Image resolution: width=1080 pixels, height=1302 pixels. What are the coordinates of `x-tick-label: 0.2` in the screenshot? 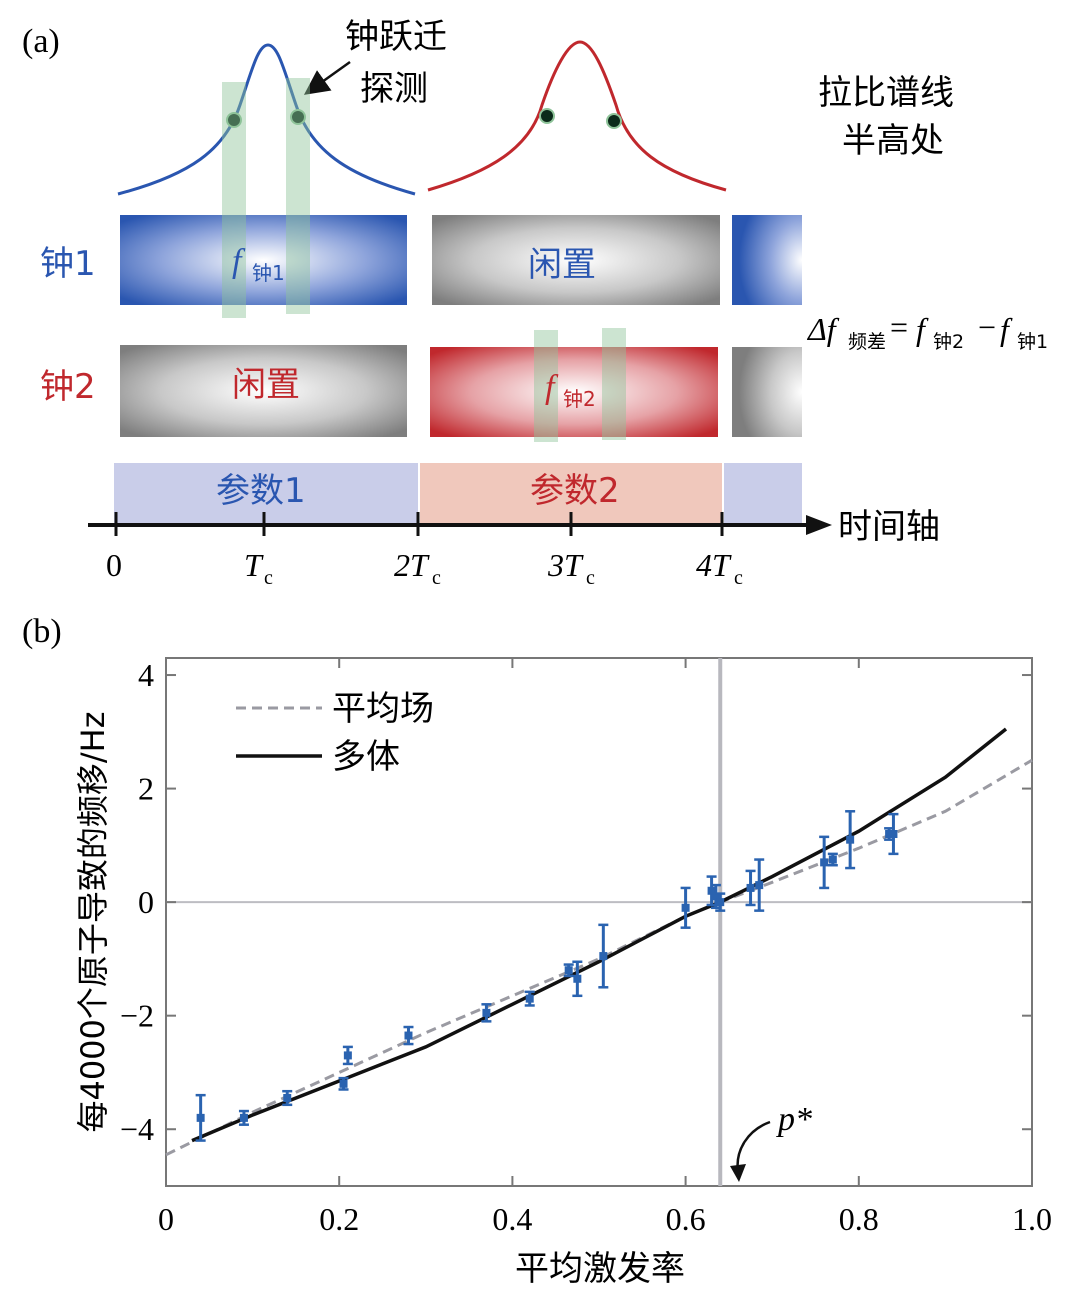 It's located at (339, 1219).